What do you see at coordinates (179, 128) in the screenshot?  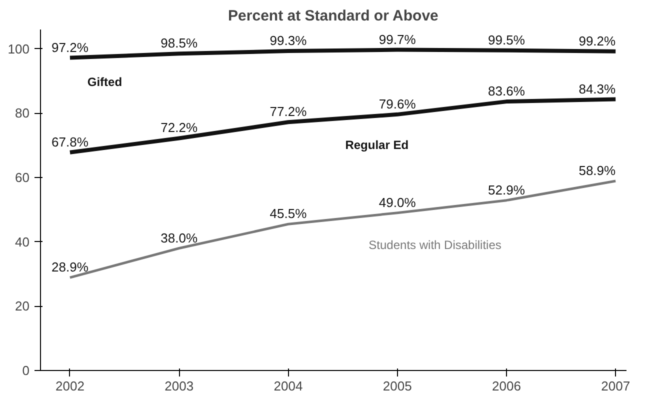 I see `data-label: 72.2%` at bounding box center [179, 128].